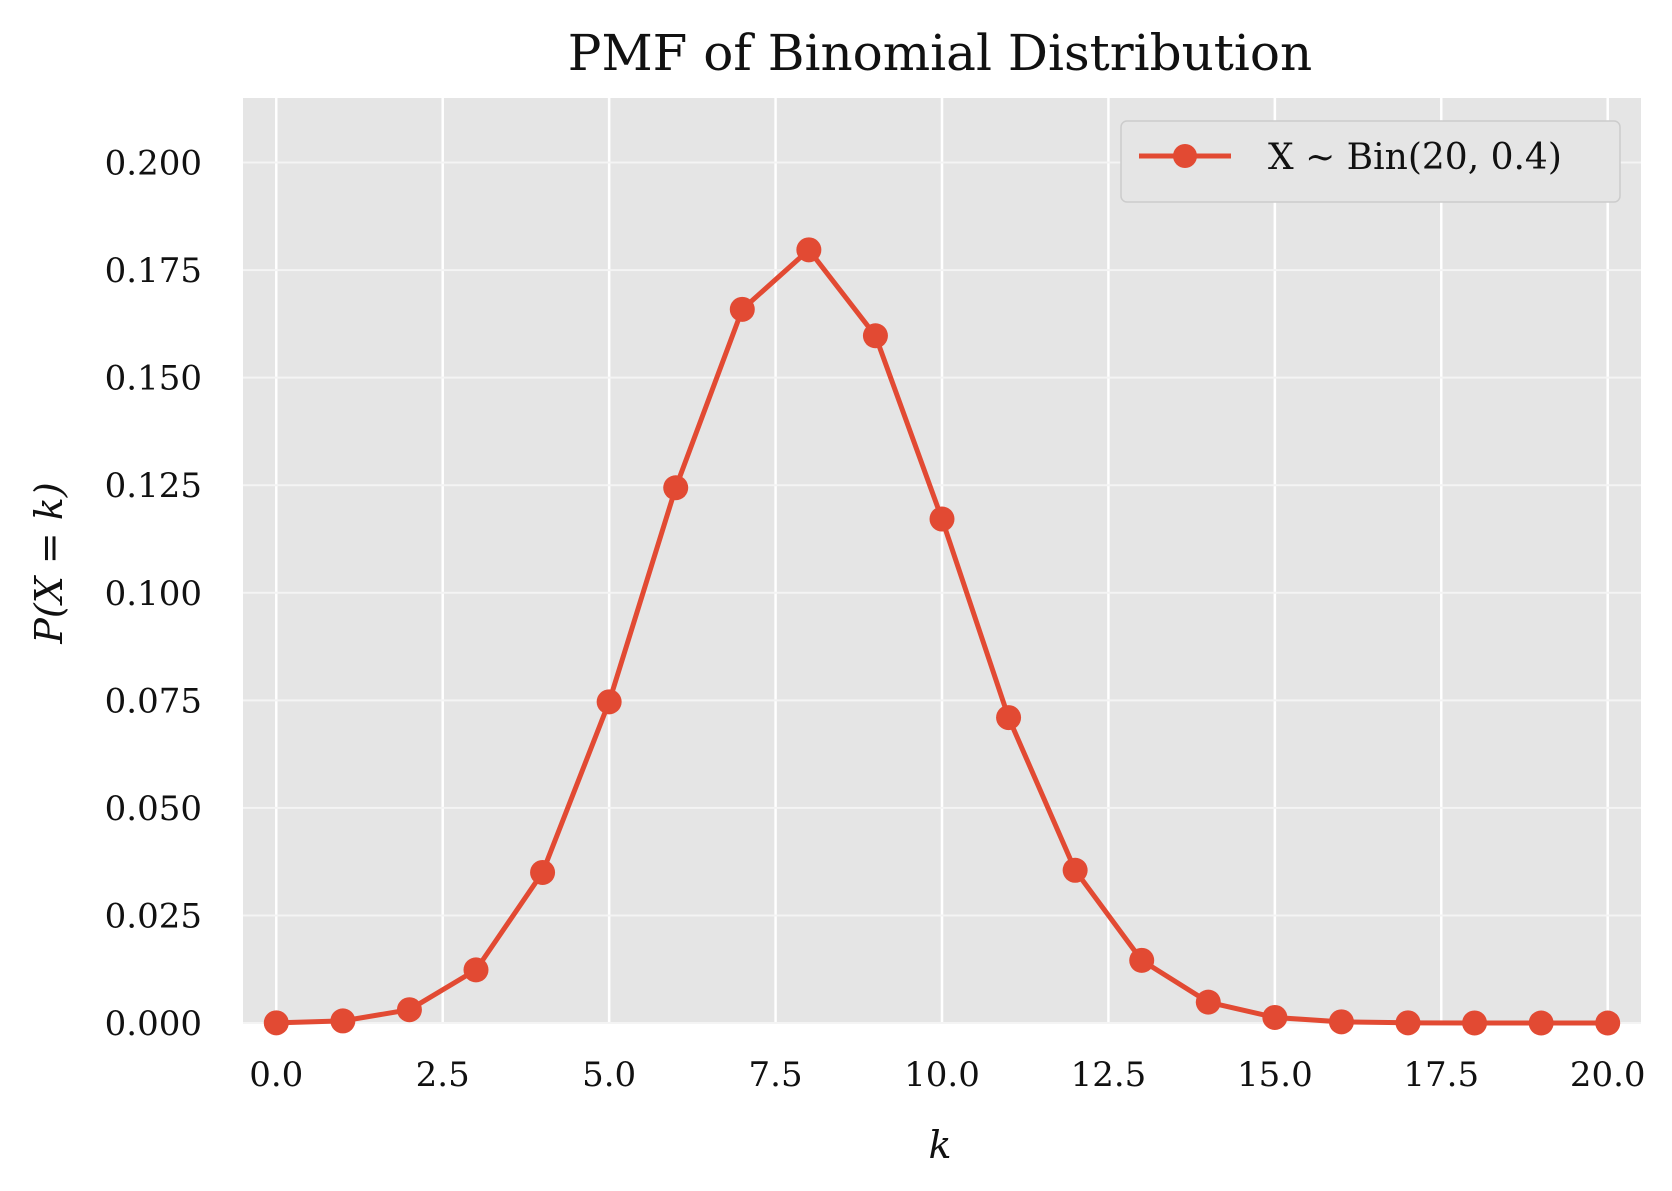 This screenshot has width=1672, height=1191. What do you see at coordinates (153, 164) in the screenshot?
I see `y-tick-label: 0.200` at bounding box center [153, 164].